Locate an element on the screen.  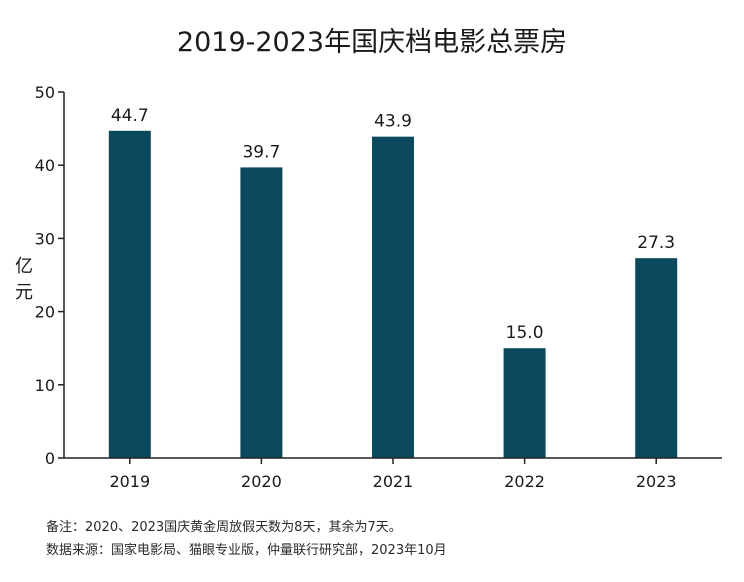
x-tick-label: 2019 is located at coordinates (129, 481).